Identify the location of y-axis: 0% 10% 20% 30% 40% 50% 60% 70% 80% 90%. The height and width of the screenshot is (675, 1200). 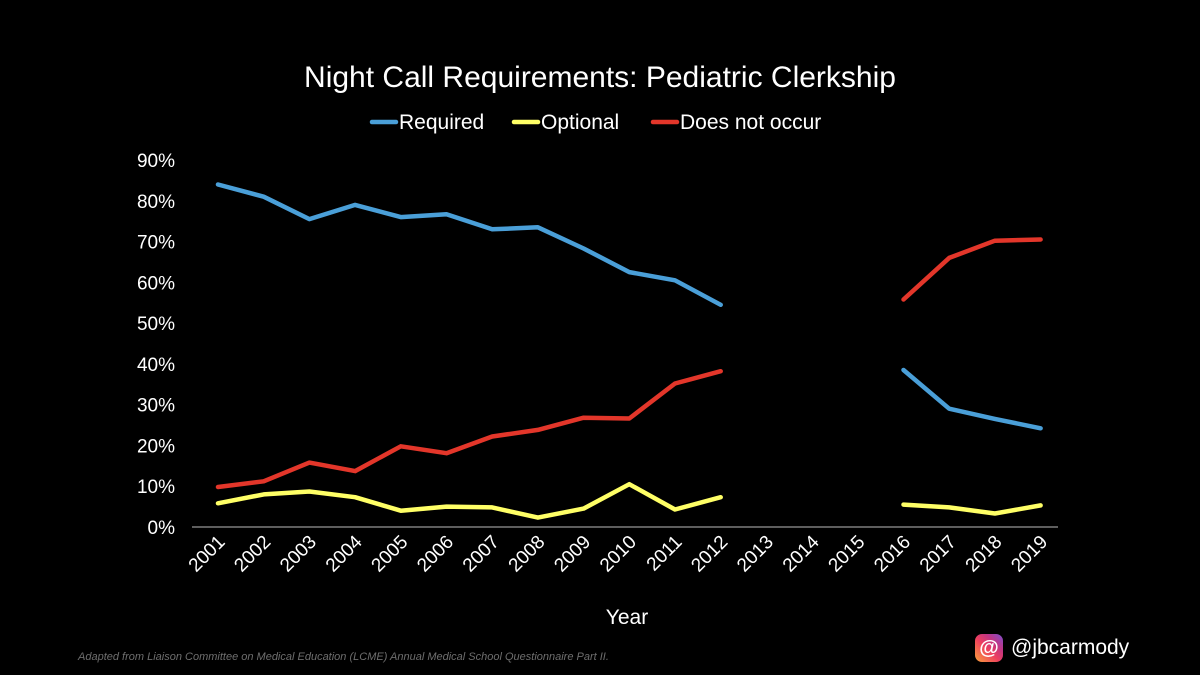
(156, 345).